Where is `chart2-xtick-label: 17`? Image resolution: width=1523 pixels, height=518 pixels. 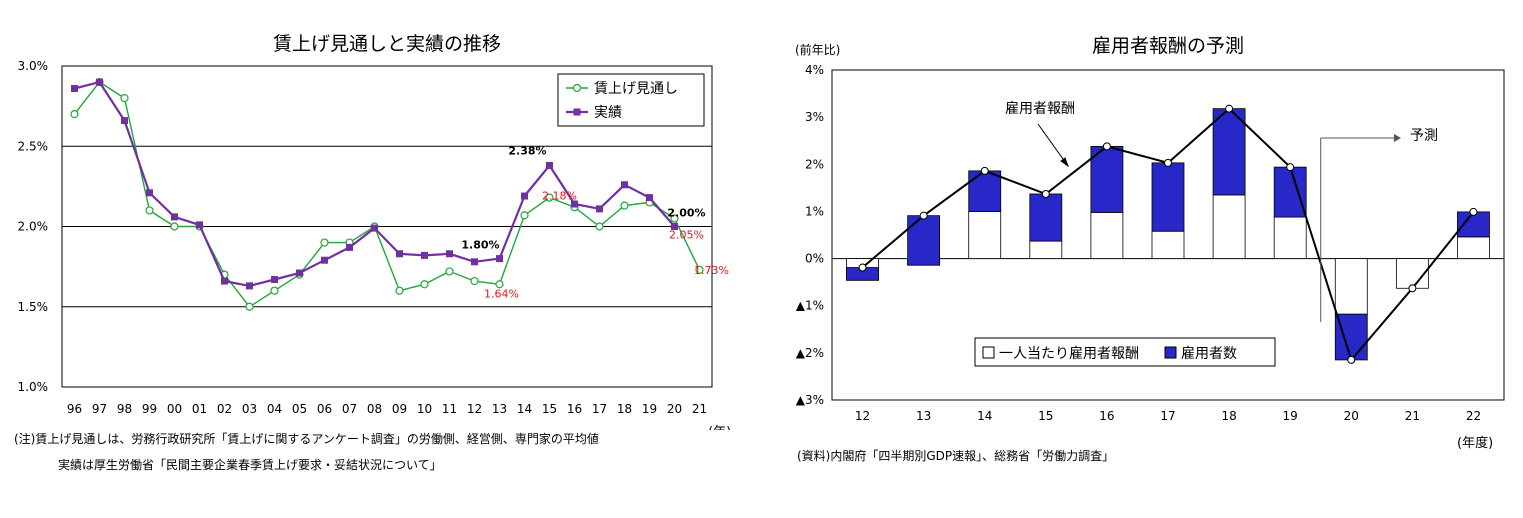 chart2-xtick-label: 17 is located at coordinates (1167, 416).